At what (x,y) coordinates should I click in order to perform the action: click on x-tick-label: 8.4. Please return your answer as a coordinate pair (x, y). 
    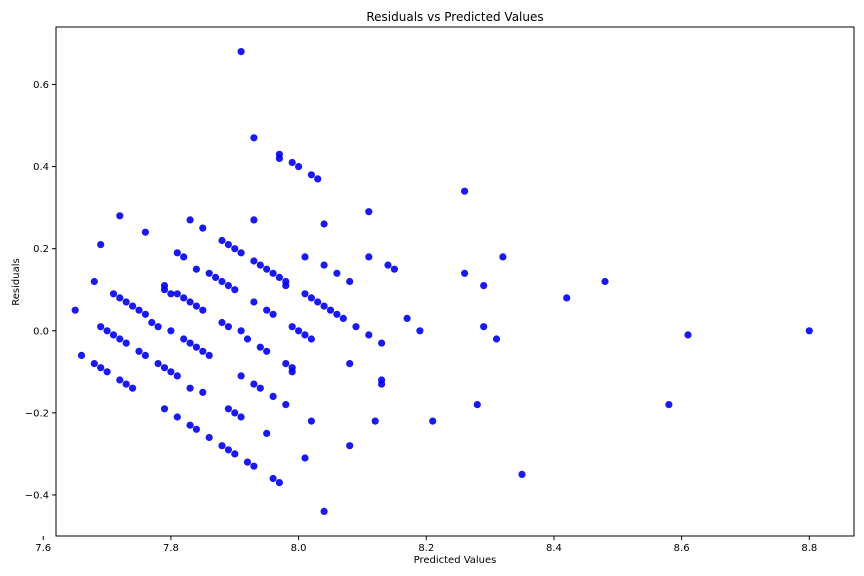
    Looking at the image, I should click on (554, 548).